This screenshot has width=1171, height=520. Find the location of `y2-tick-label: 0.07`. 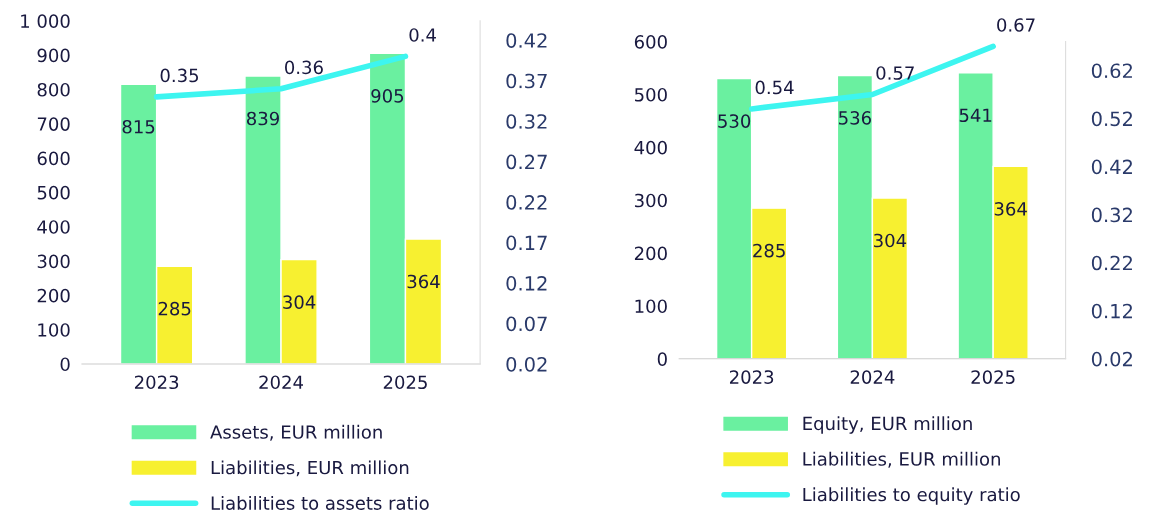

y2-tick-label: 0.07 is located at coordinates (526, 324).